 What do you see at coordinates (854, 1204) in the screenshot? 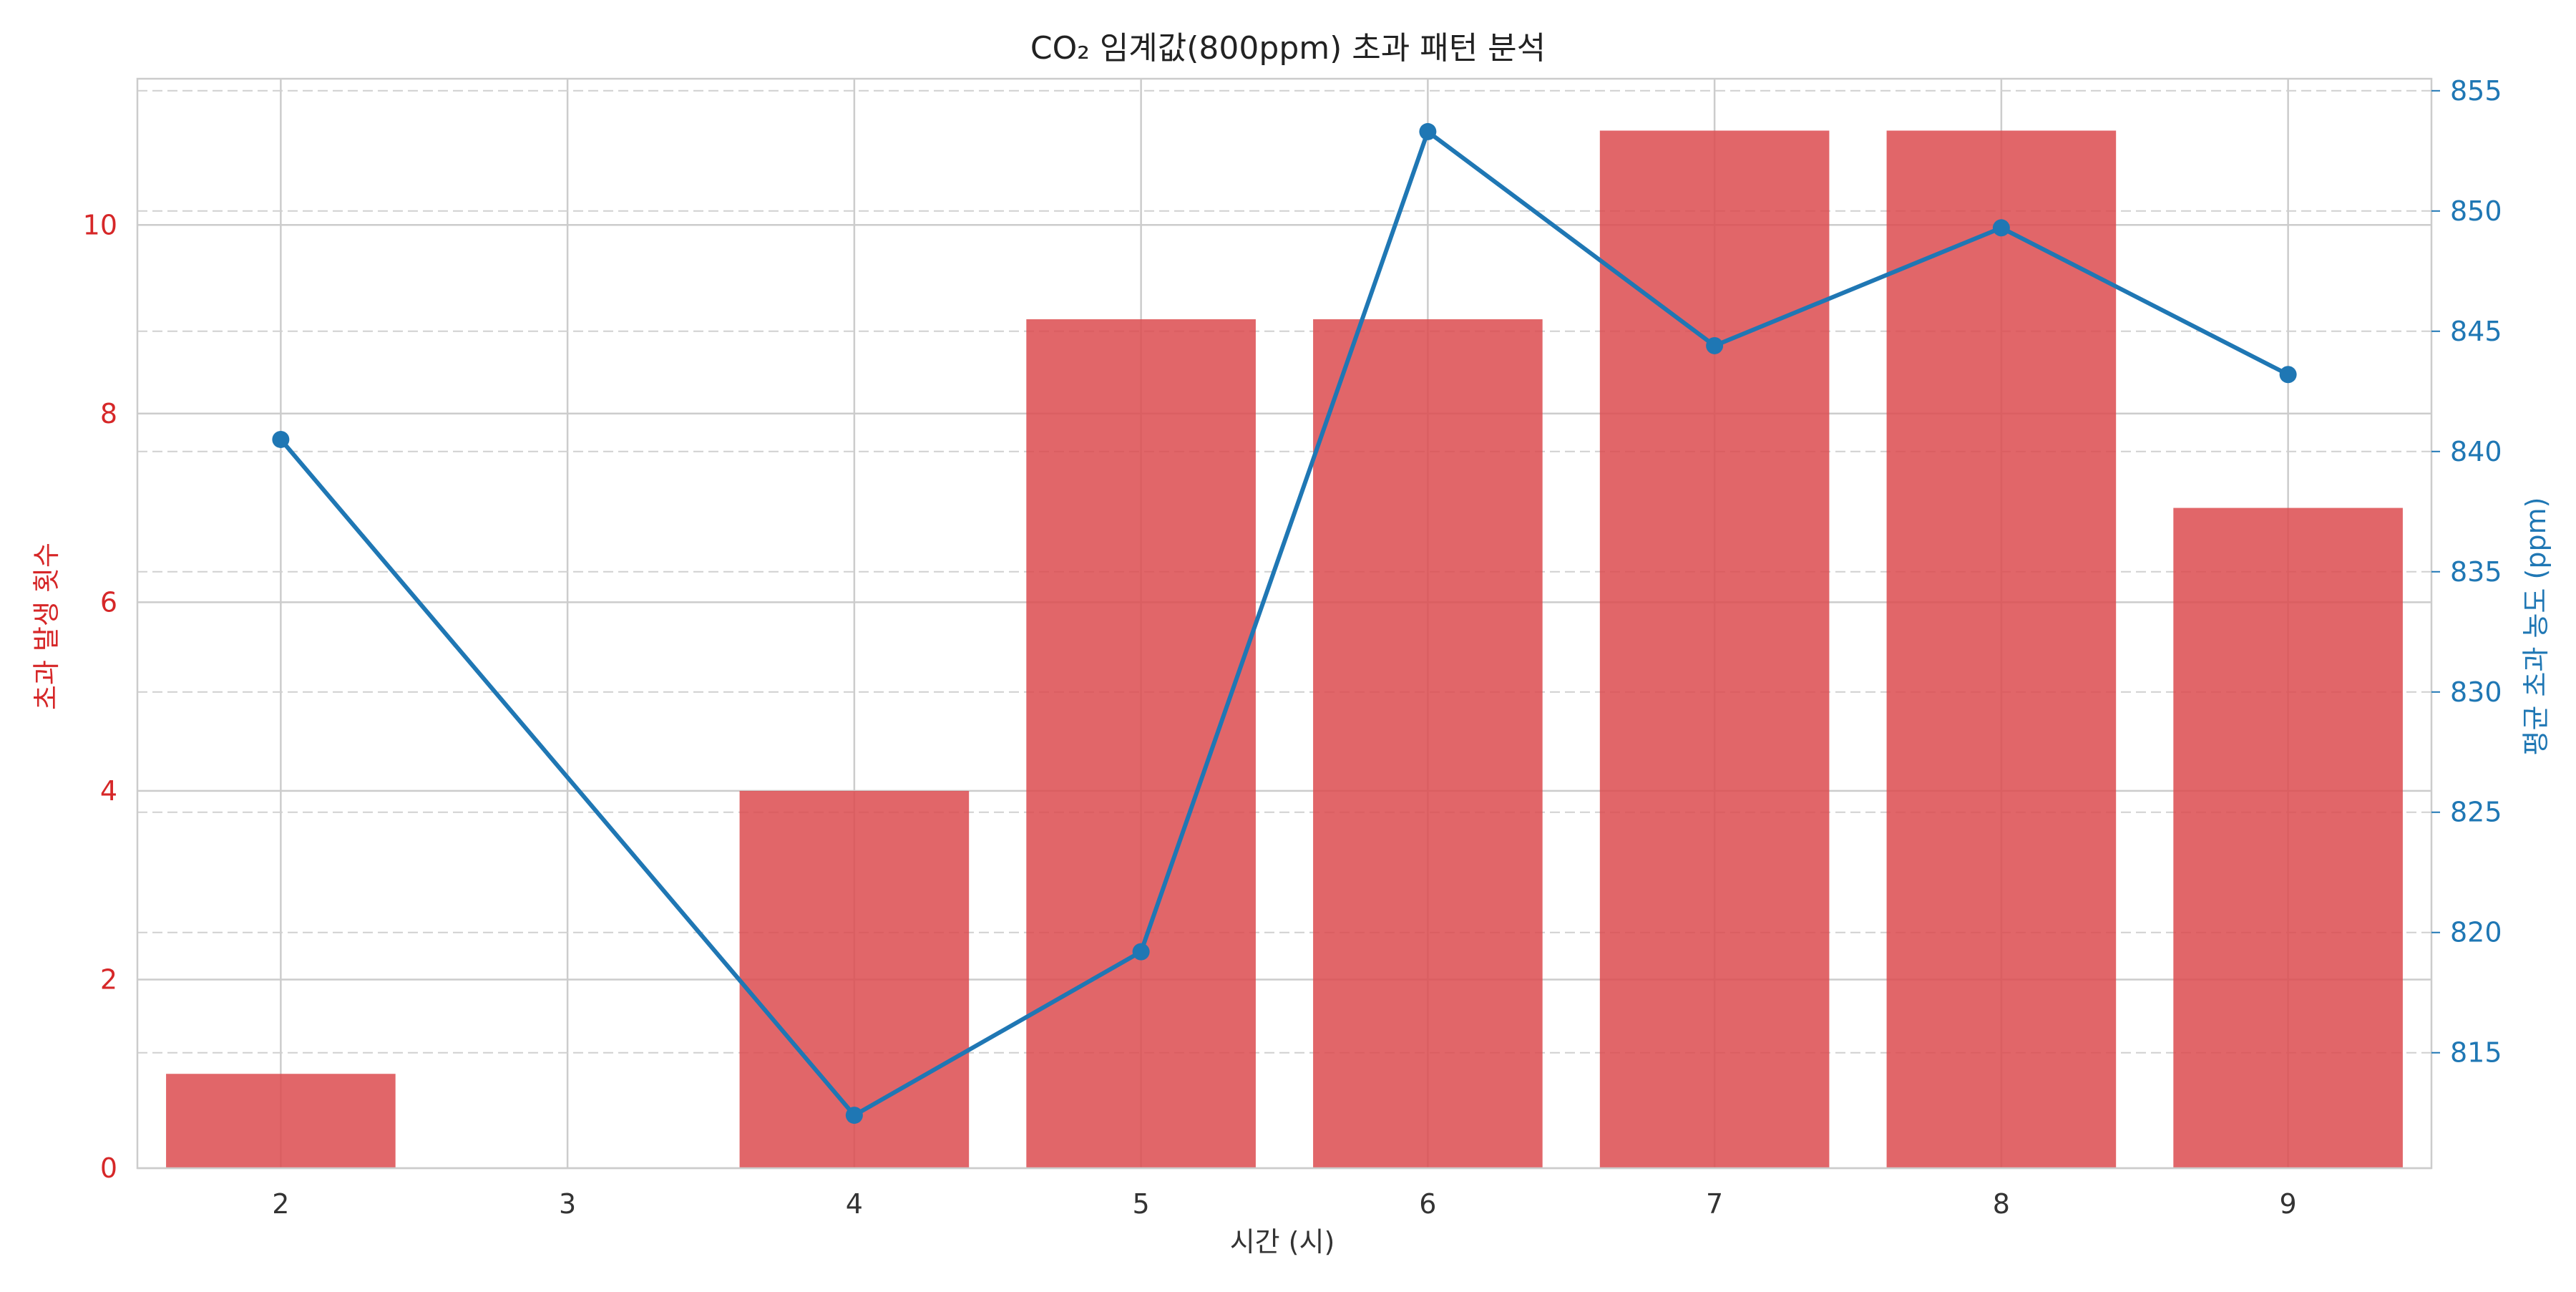
I see `x-tick-label: 4` at bounding box center [854, 1204].